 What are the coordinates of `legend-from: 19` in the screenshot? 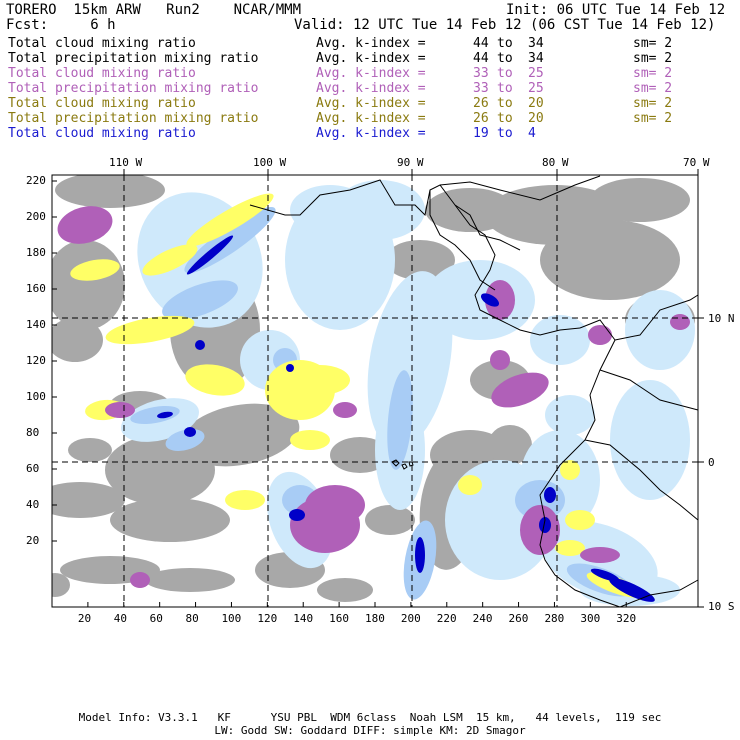 It's located at (481, 133).